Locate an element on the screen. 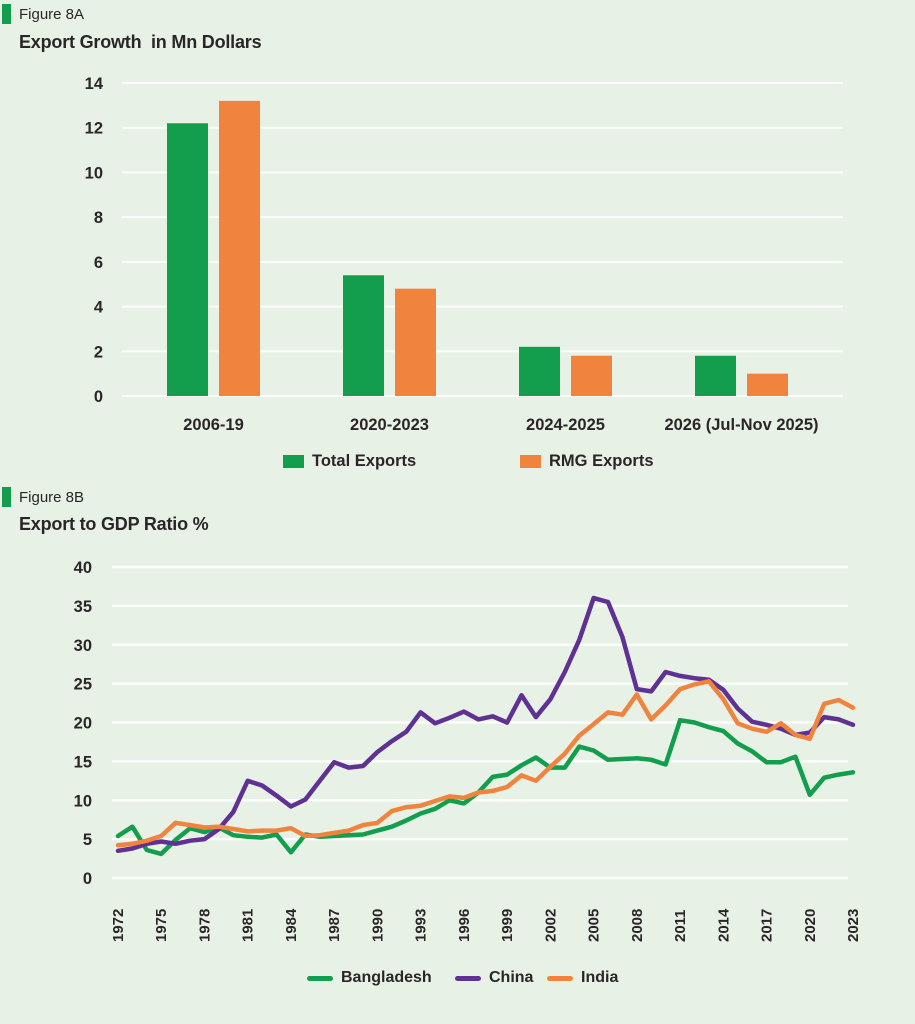 Image resolution: width=915 pixels, height=1024 pixels. x-axis-tick-label-1972: 1972 is located at coordinates (118, 925).